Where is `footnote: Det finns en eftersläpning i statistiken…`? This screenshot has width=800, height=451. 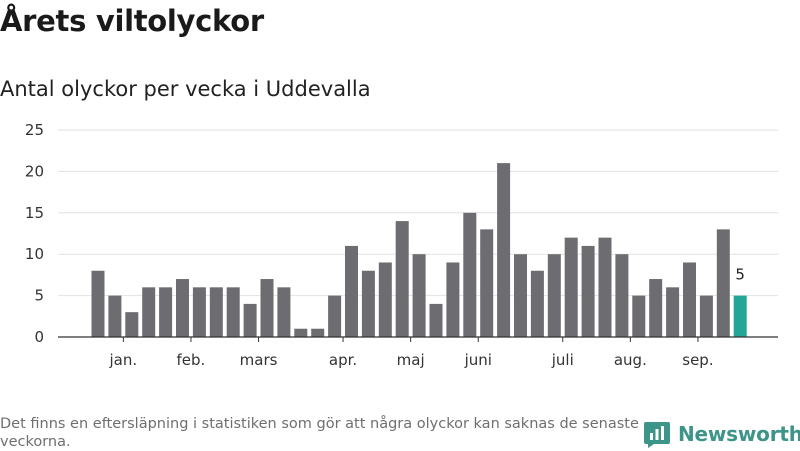
footnote: Det finns en eftersläpning i statistiken… is located at coordinates (319, 433).